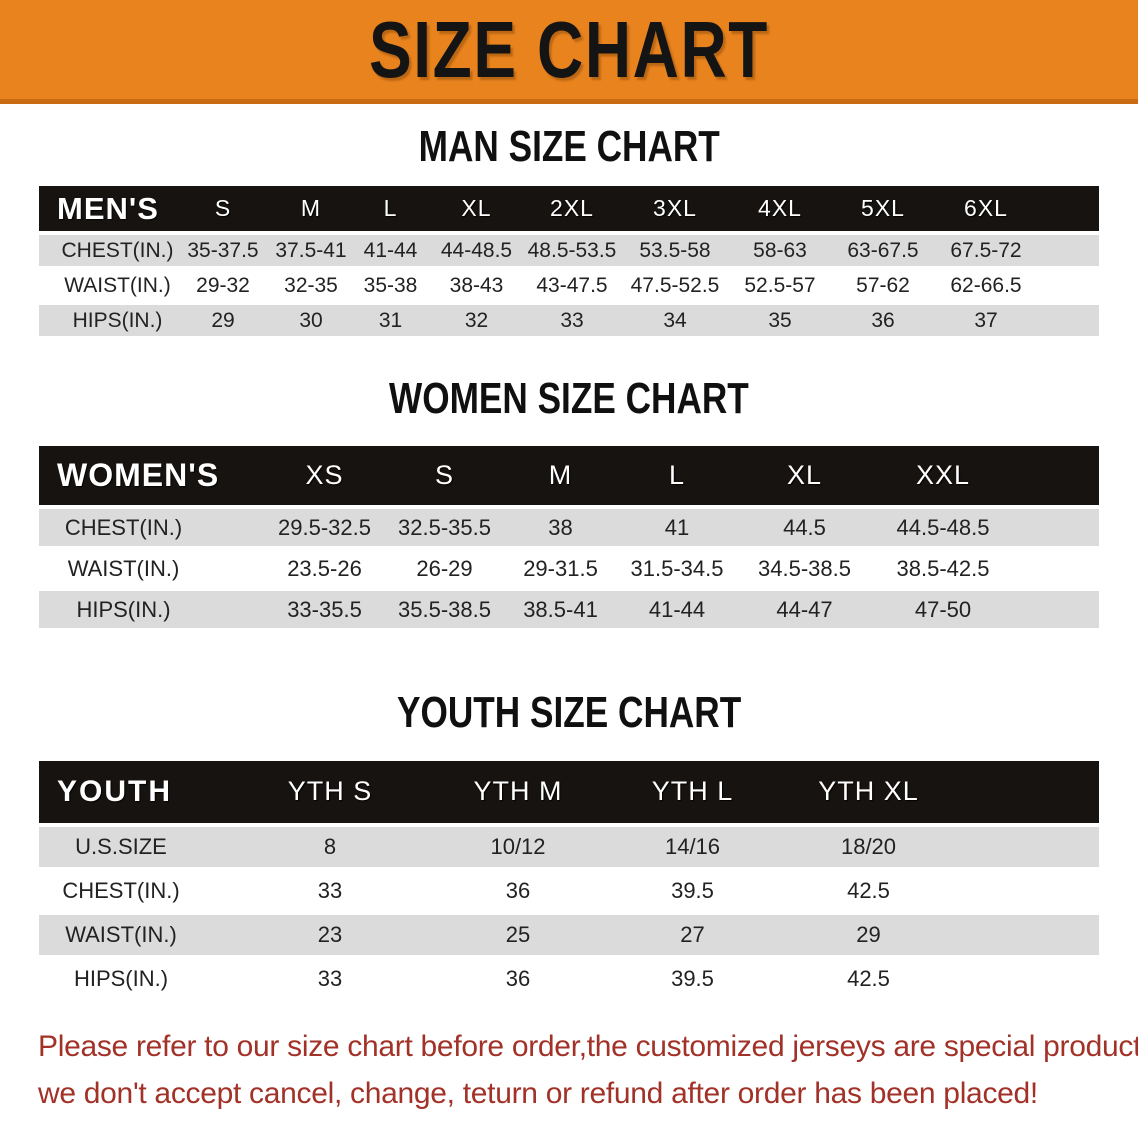  What do you see at coordinates (804, 569) in the screenshot?
I see `size-value-cell: 34.5-38.5` at bounding box center [804, 569].